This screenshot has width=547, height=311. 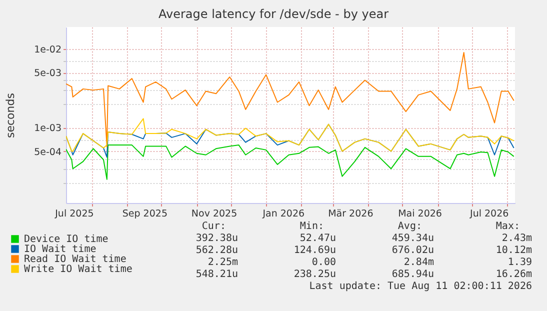 I want to click on y-tick-label: 5e-03, so click(x=48, y=74).